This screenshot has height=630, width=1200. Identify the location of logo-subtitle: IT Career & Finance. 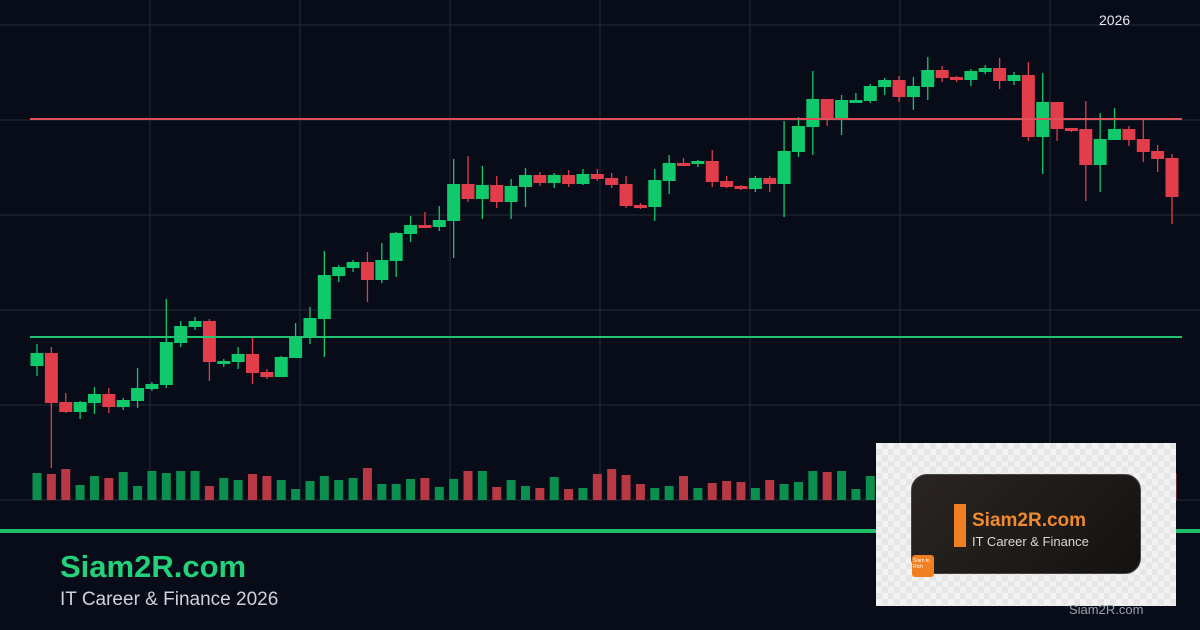
(1030, 541).